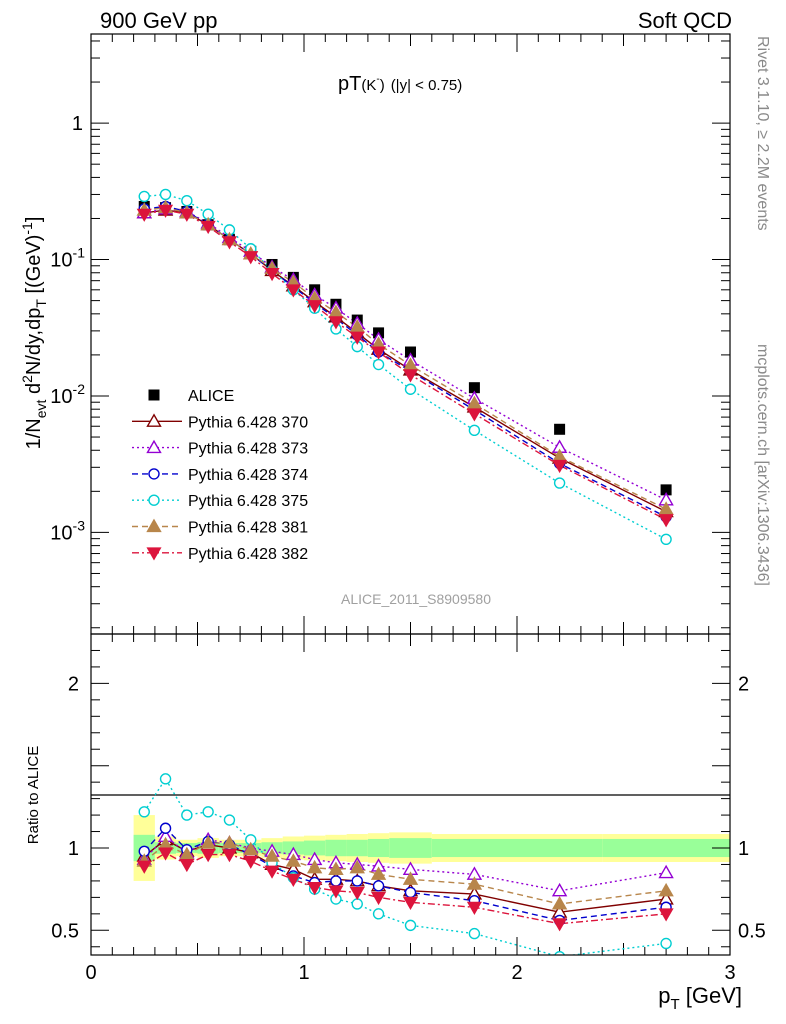 Image resolution: width=786 pixels, height=1024 pixels. I want to click on ratio-series-lines, so click(405, 866).